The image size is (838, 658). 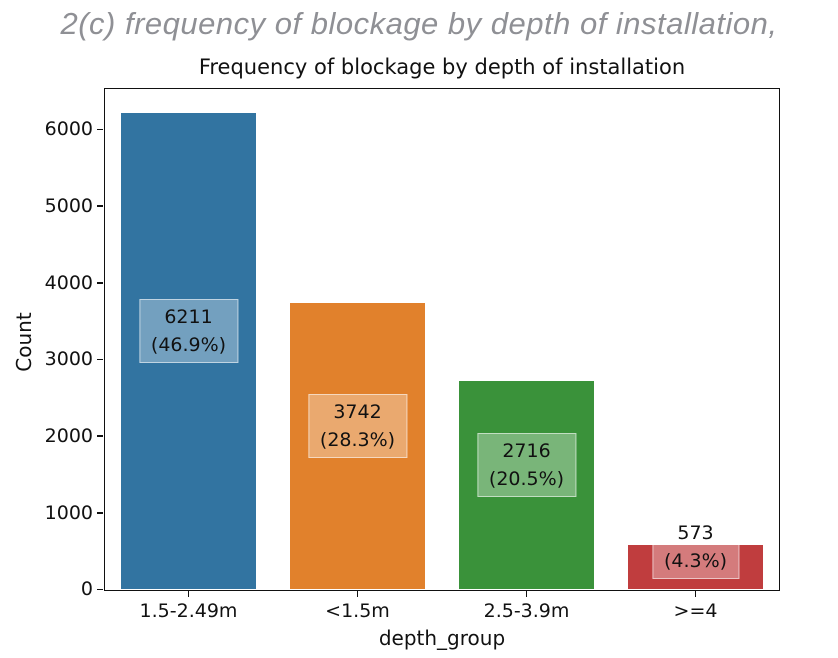 What do you see at coordinates (68, 206) in the screenshot?
I see `y-tick-label: 5000` at bounding box center [68, 206].